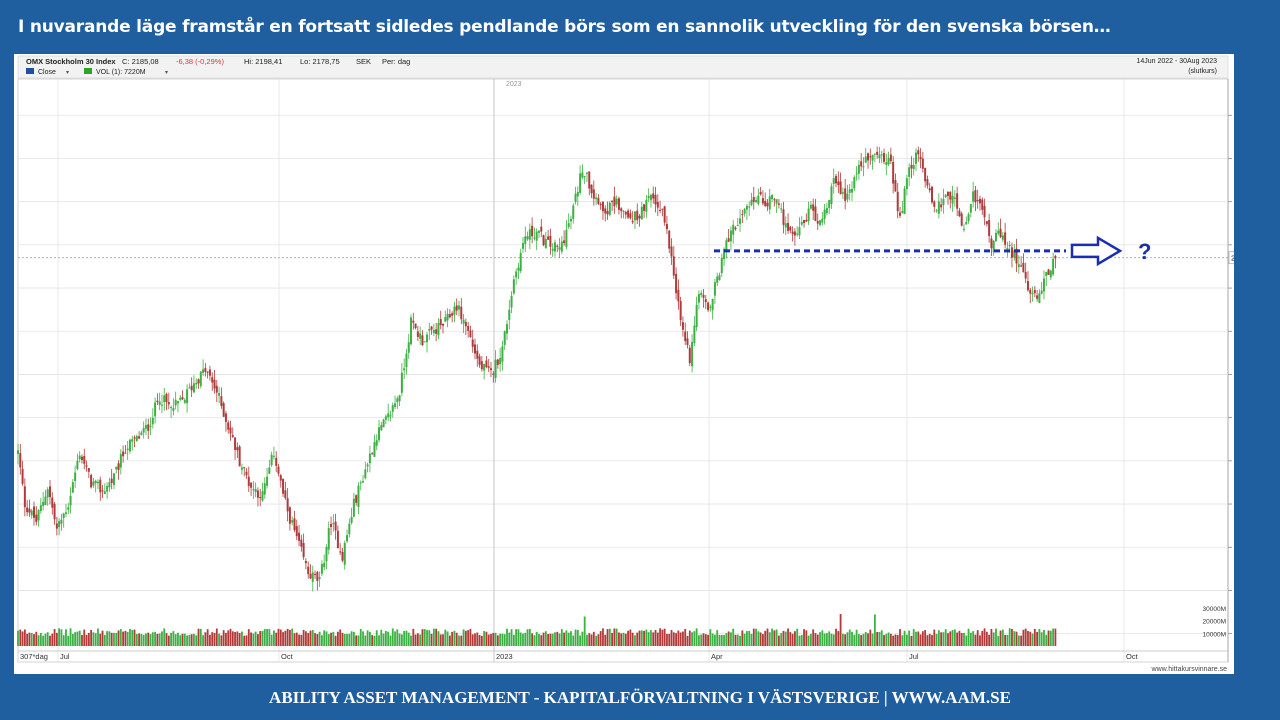  Describe the element at coordinates (166, 73) in the screenshot. I see `volume-legend-dropdown-icon: ▾` at that location.